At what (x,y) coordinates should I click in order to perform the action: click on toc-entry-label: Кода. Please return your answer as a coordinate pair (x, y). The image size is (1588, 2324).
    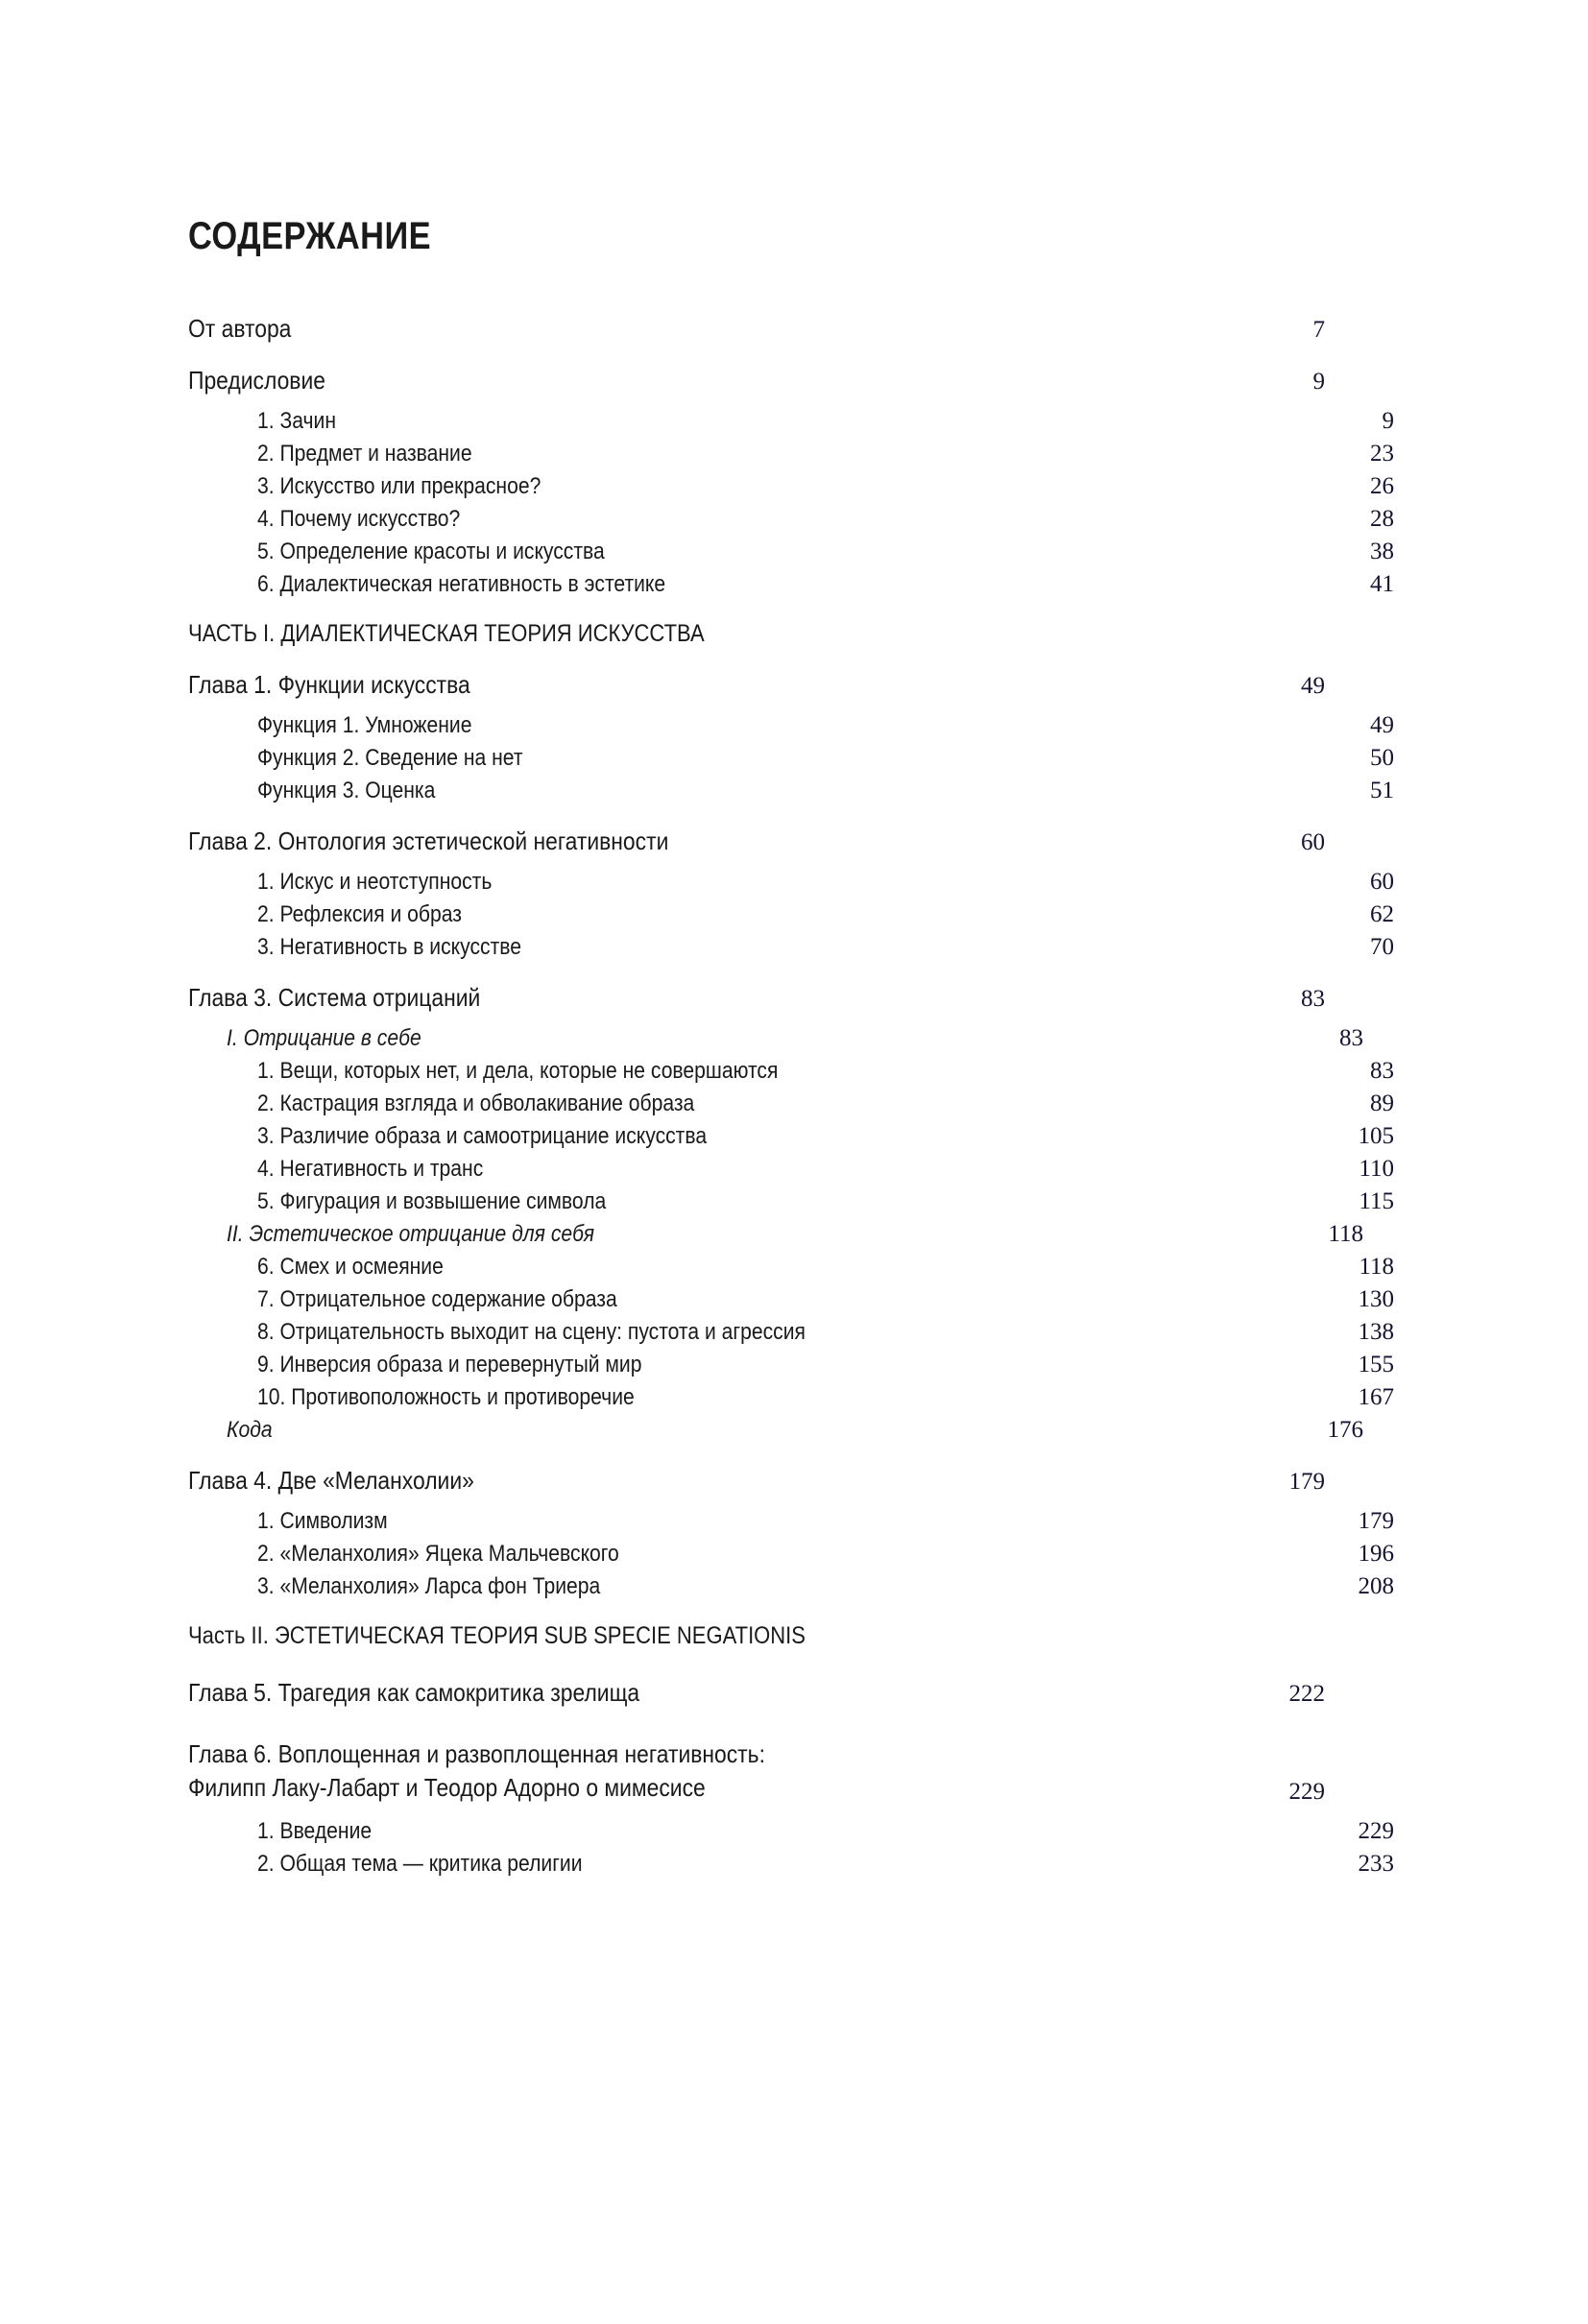
    Looking at the image, I should click on (250, 1430).